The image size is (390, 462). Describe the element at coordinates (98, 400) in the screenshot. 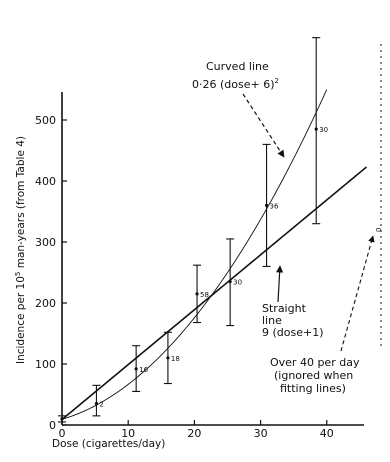

I see `data-point-1: 2` at that location.